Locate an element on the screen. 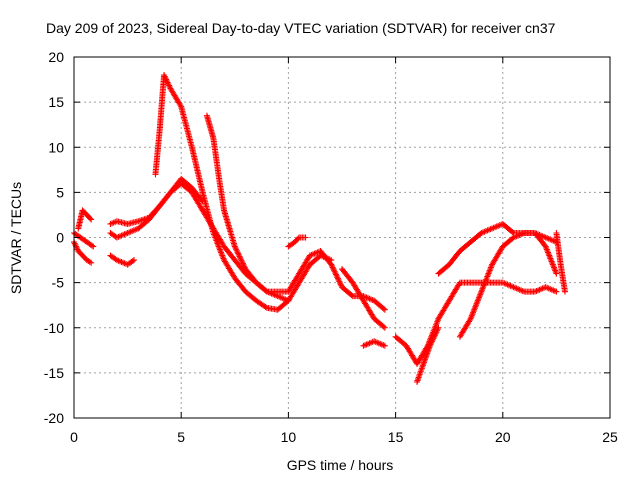  series-arc-o is located at coordinates (508, 284).